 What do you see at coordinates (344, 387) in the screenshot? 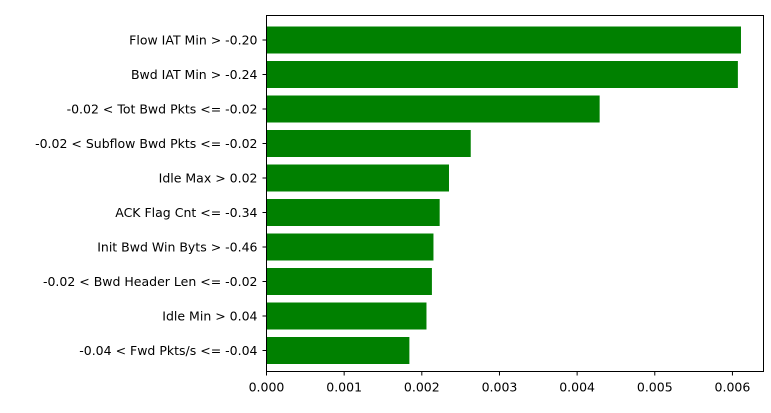
I see `x-tick-label: 0.001` at bounding box center [344, 387].